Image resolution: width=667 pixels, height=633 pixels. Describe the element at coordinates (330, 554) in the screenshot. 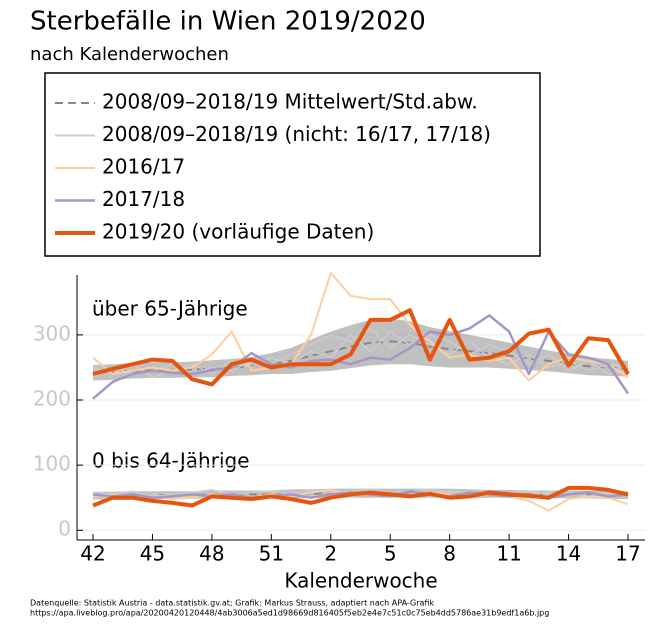

I see `x-tick-label: 2` at that location.